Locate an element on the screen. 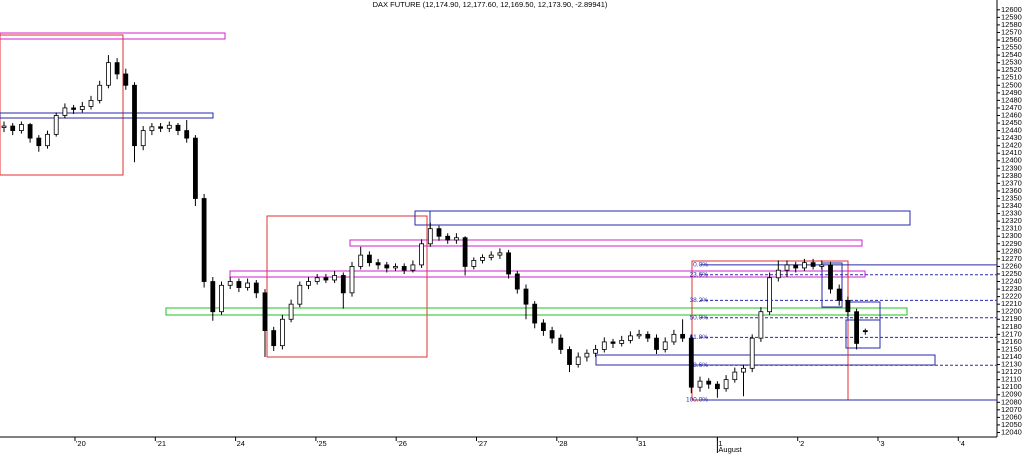 This screenshot has width=1024, height=454. x-sublabel: August is located at coordinates (730, 449).